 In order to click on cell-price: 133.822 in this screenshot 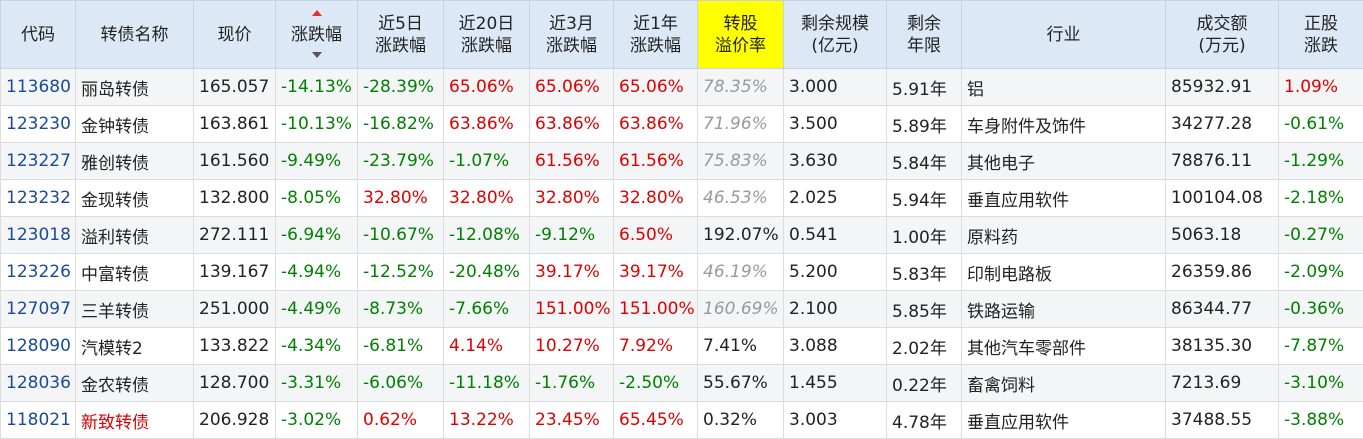, I will do `click(234, 346)`.